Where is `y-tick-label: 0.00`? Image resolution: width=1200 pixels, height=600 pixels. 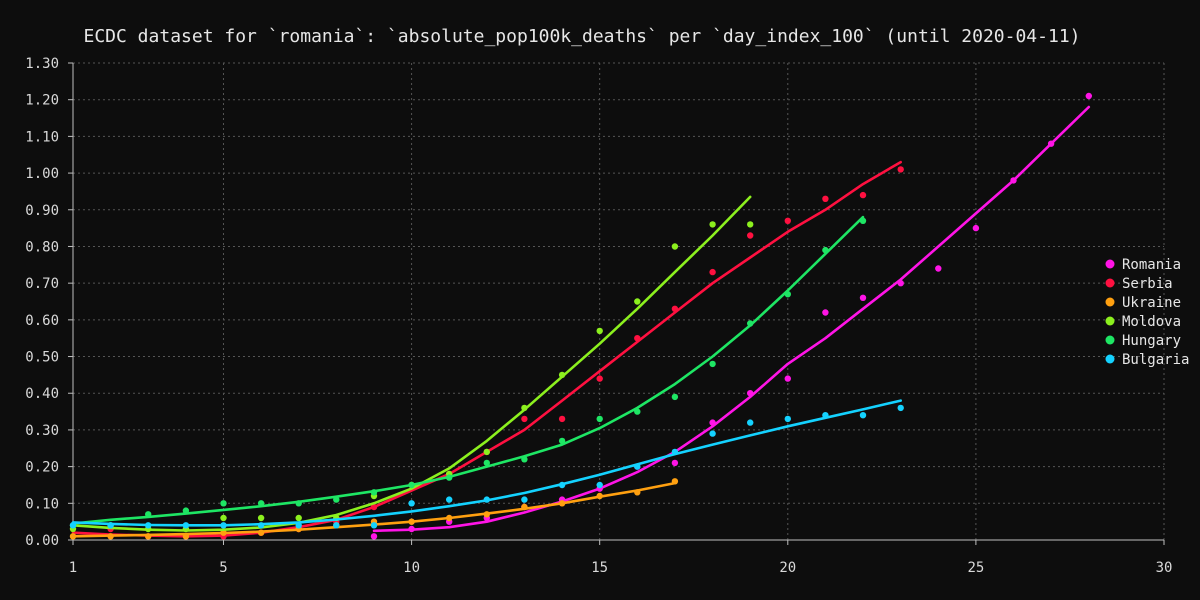
y-tick-label: 0.00 is located at coordinates (42, 541).